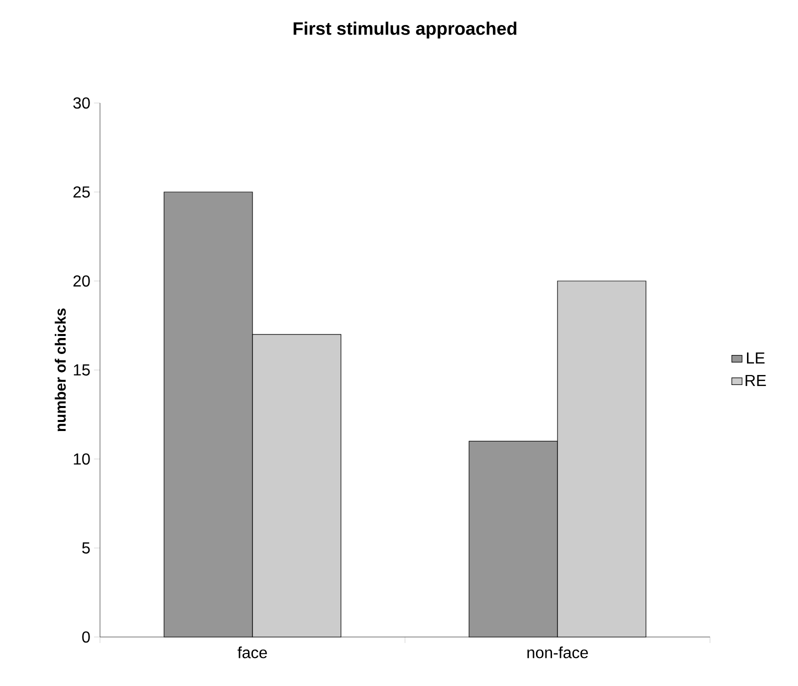 The image size is (798, 686). Describe the element at coordinates (756, 380) in the screenshot. I see `legend-label: RE` at that location.